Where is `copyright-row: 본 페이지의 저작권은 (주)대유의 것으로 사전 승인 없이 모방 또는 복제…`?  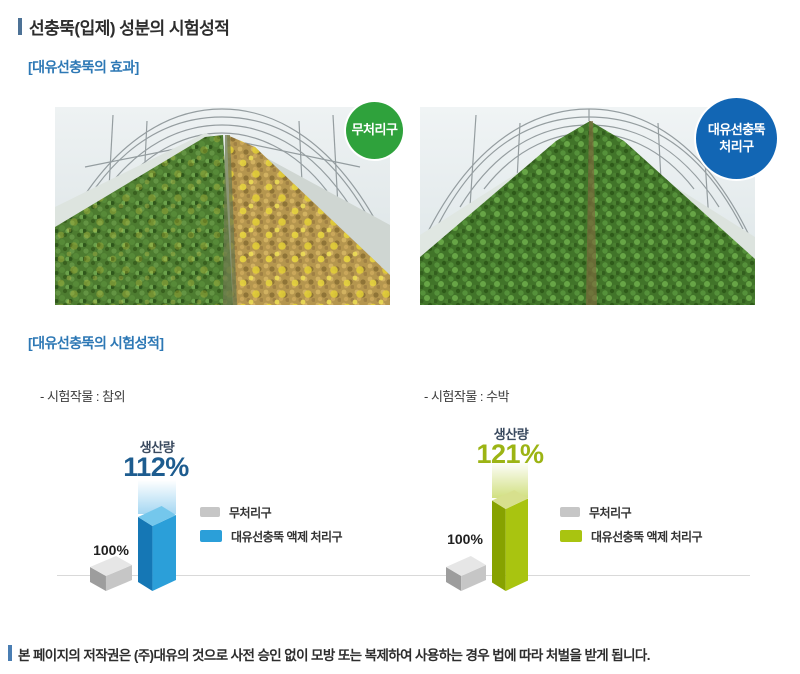
copyright-row: 본 페이지의 저작권은 (주)대유의 것으로 사전 승인 없이 모방 또는 복제… is located at coordinates (402, 654).